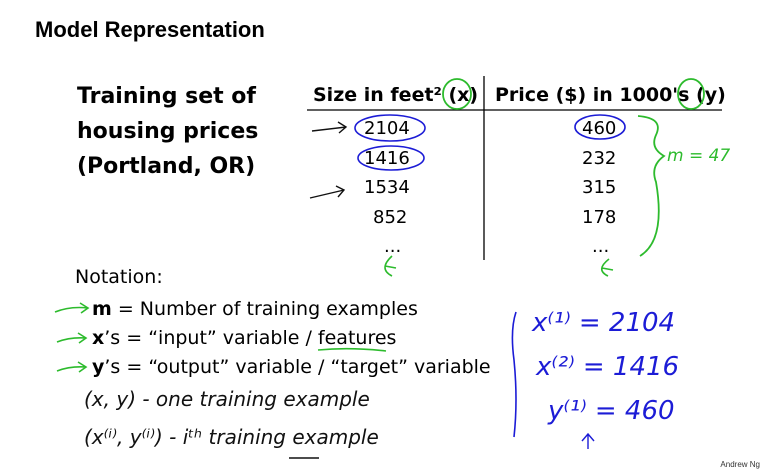 This screenshot has height=473, width=764. What do you see at coordinates (119, 277) in the screenshot?
I see `notation-heading: Notation:` at bounding box center [119, 277].